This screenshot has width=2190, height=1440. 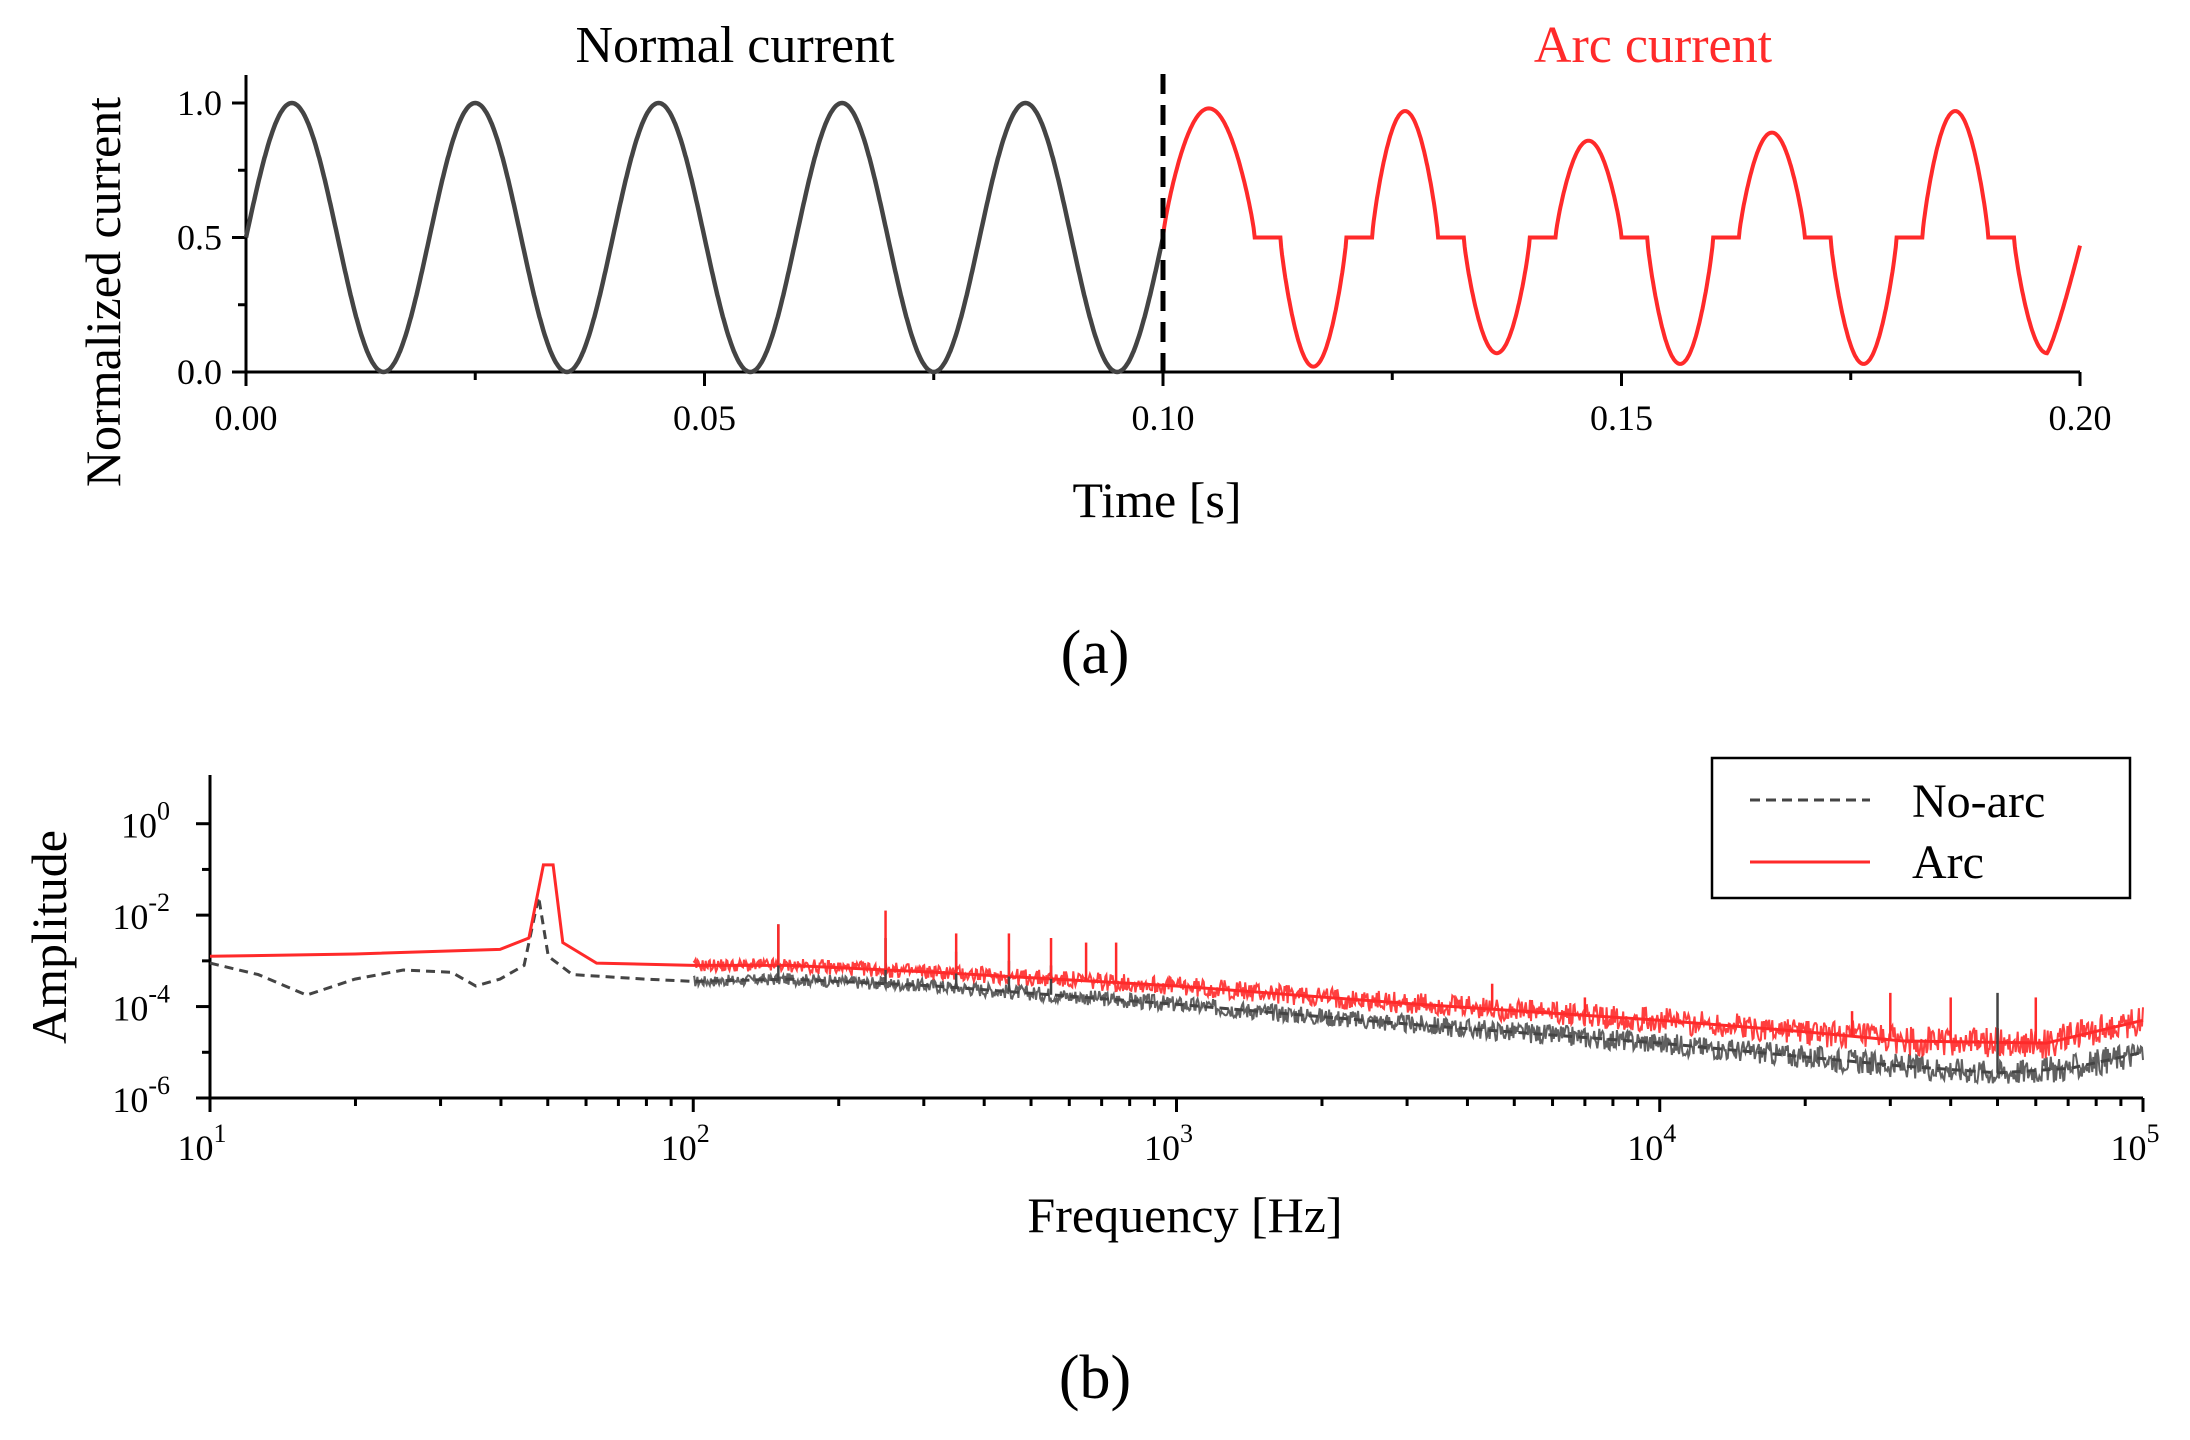 What do you see at coordinates (1095, 653) in the screenshot?
I see `panel-a-label: (a)` at bounding box center [1095, 653].